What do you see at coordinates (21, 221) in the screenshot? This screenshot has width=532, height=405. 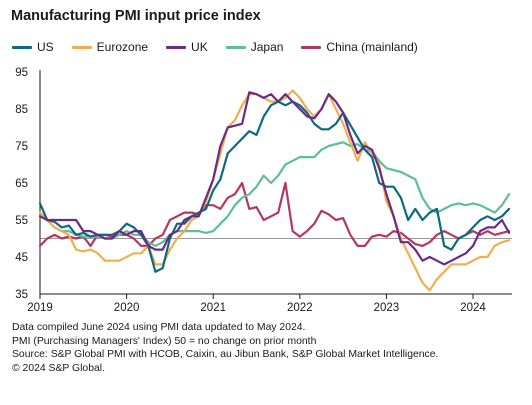 I see `y-tick-label: 55` at bounding box center [21, 221].